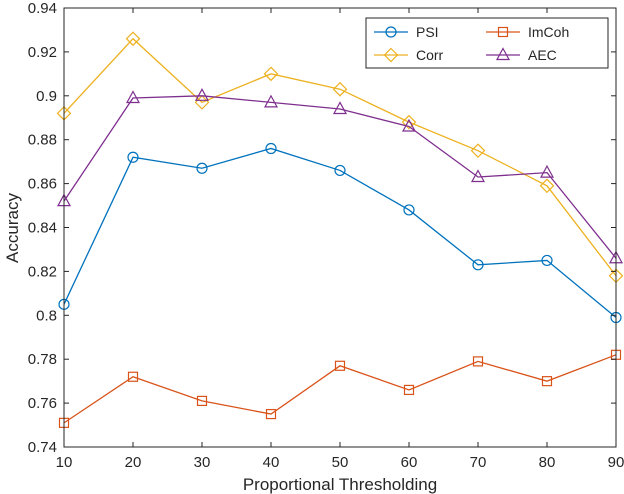 This screenshot has width=624, height=494. I want to click on legend-label: PSI, so click(427, 32).